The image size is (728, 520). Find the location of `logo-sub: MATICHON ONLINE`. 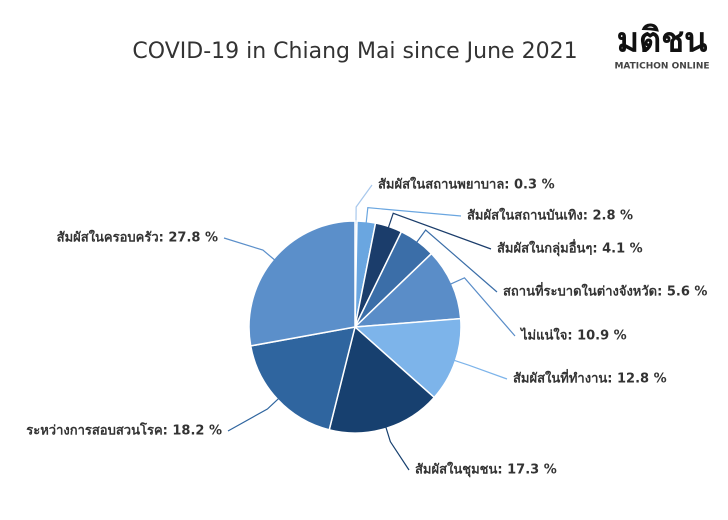

logo-sub: MATICHON ONLINE is located at coordinates (661, 67).